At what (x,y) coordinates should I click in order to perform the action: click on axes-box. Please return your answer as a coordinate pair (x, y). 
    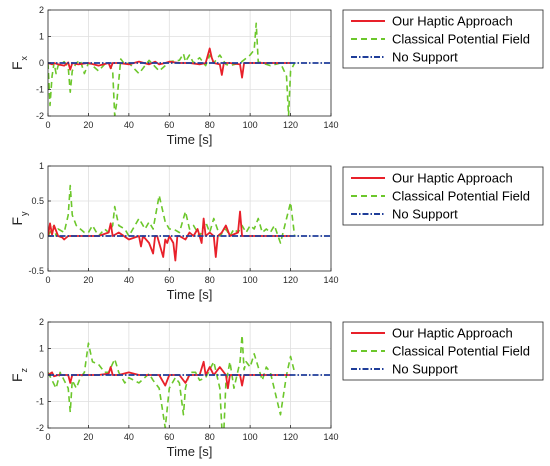
    Looking at the image, I should click on (189, 218).